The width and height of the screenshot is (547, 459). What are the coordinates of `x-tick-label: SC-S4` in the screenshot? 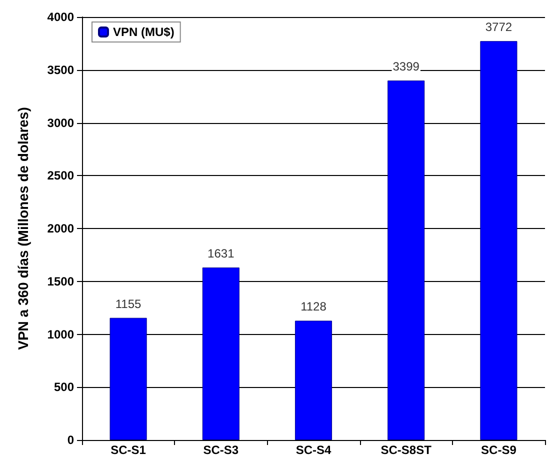 It's located at (314, 450).